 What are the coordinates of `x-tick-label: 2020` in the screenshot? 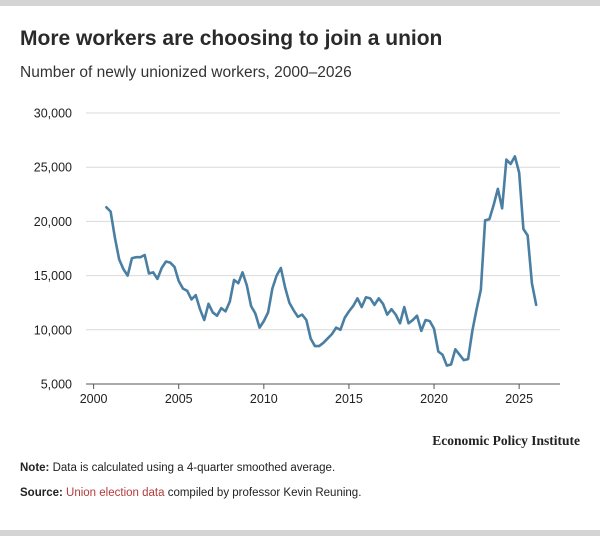 It's located at (434, 399).